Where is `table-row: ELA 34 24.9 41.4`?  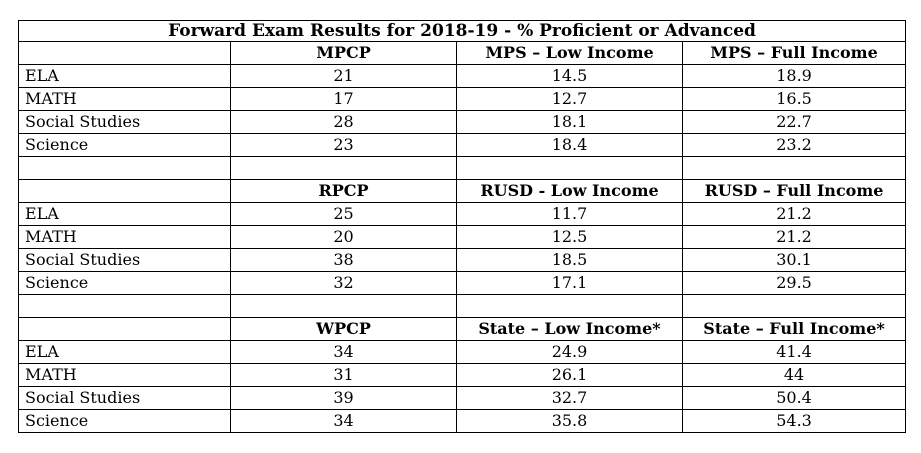 table-row: ELA 34 24.9 41.4 is located at coordinates (462, 352).